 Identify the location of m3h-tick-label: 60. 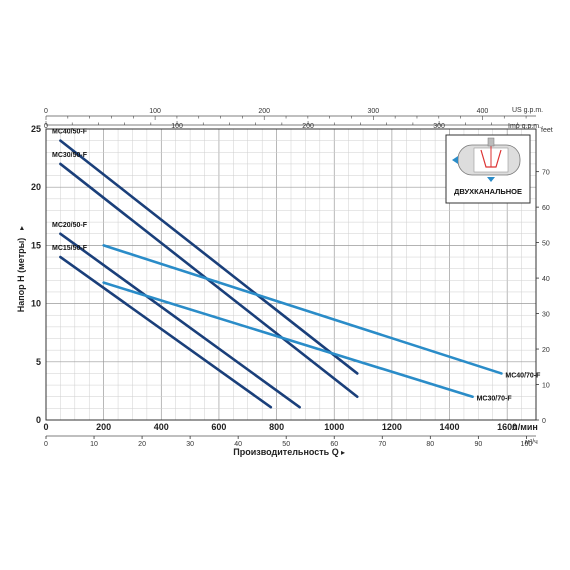
(334, 444).